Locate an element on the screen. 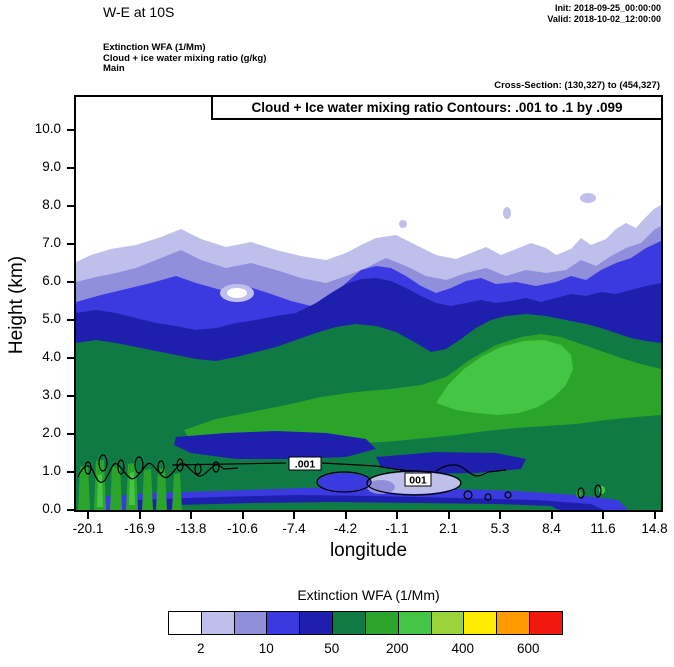 The image size is (674, 667). y-tick-label: 2.0 is located at coordinates (51, 432).